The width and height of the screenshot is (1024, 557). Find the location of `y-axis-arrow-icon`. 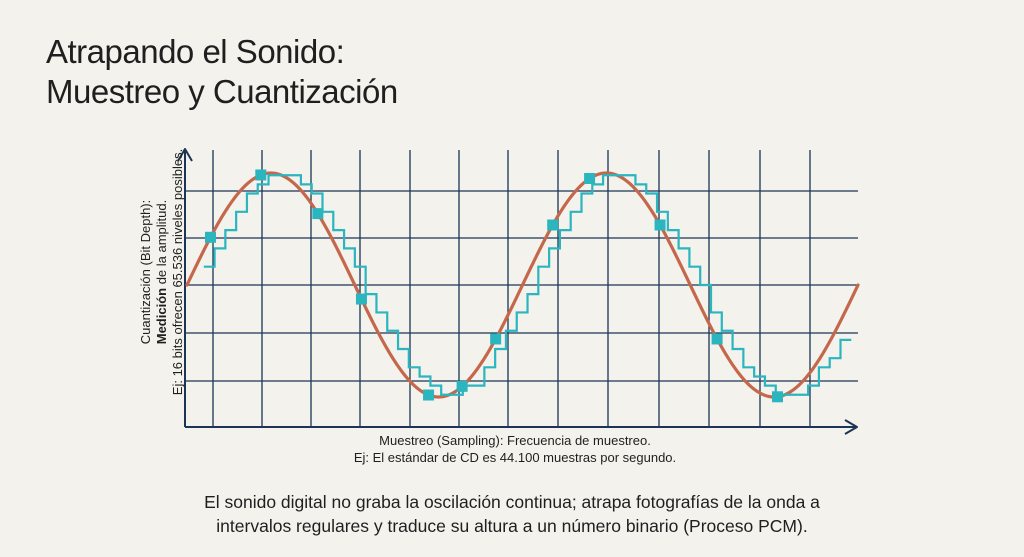

y-axis-arrow-icon is located at coordinates (185, 155).